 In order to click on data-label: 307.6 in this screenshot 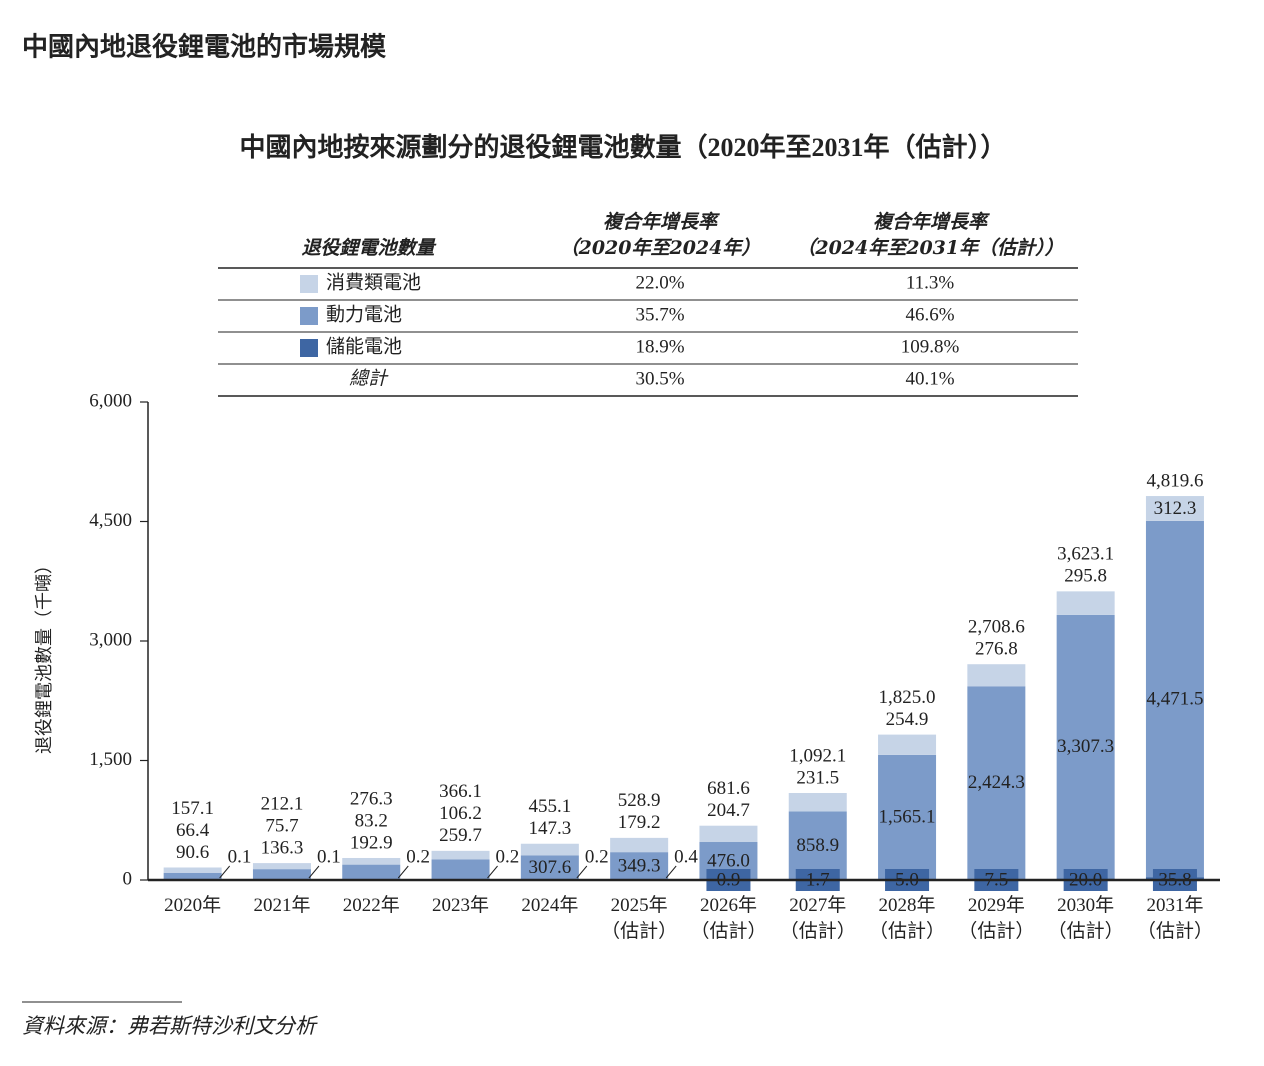, I will do `click(549, 867)`.